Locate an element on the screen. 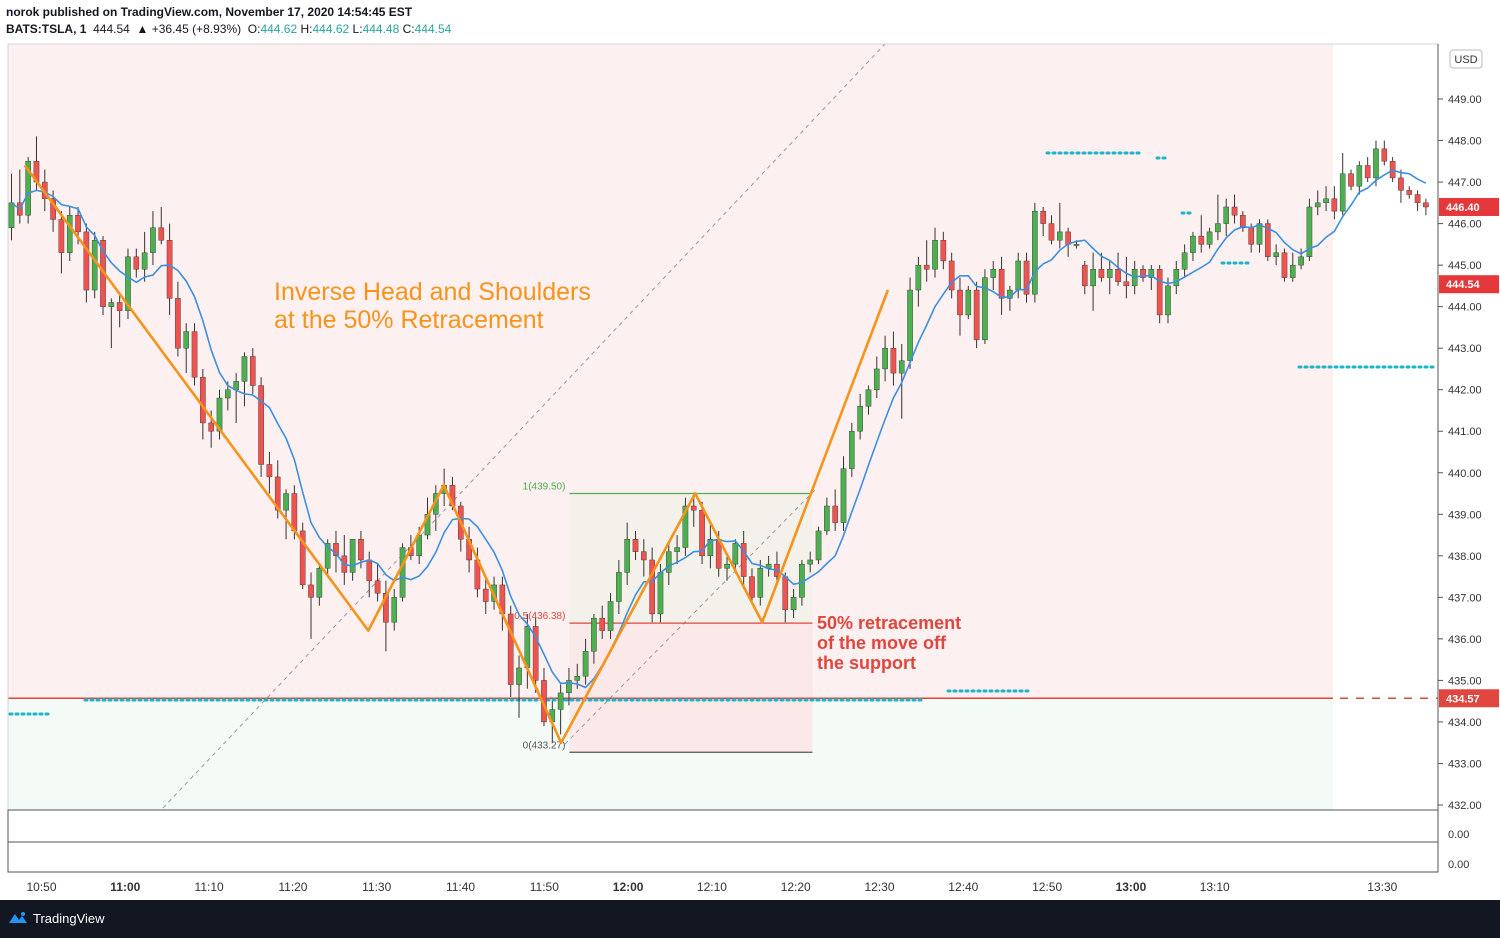 The width and height of the screenshot is (1500, 938). annotation-subtitle: at the 50% Retracement is located at coordinates (409, 320).